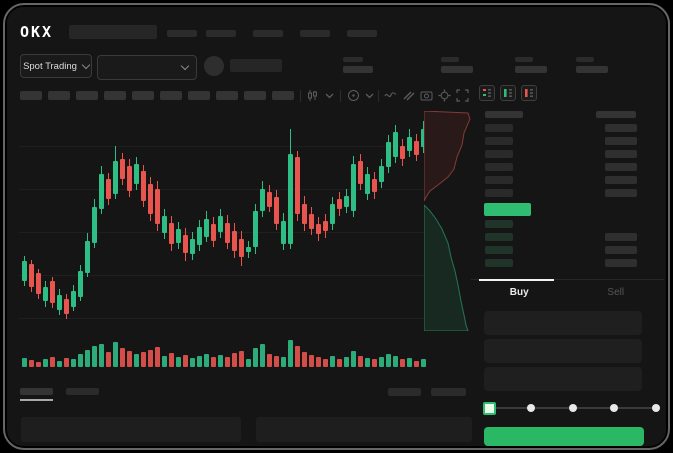 Image resolution: width=673 pixels, height=453 pixels. Describe the element at coordinates (616, 292) in the screenshot. I see `tab-sell: Sell` at that location.